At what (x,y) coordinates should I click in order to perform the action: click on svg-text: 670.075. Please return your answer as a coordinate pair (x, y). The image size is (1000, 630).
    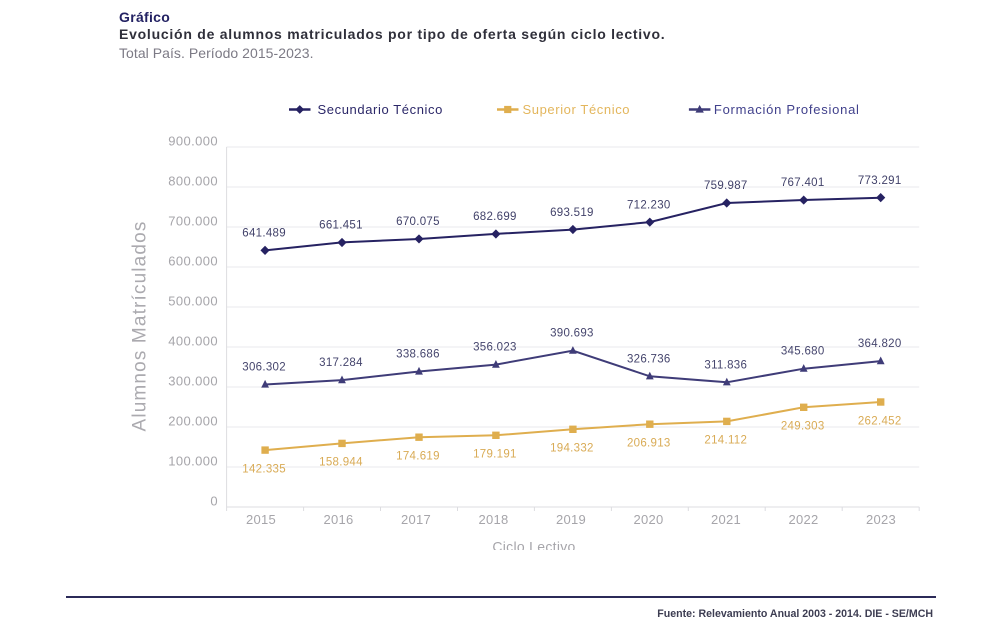
    Looking at the image, I should click on (418, 222).